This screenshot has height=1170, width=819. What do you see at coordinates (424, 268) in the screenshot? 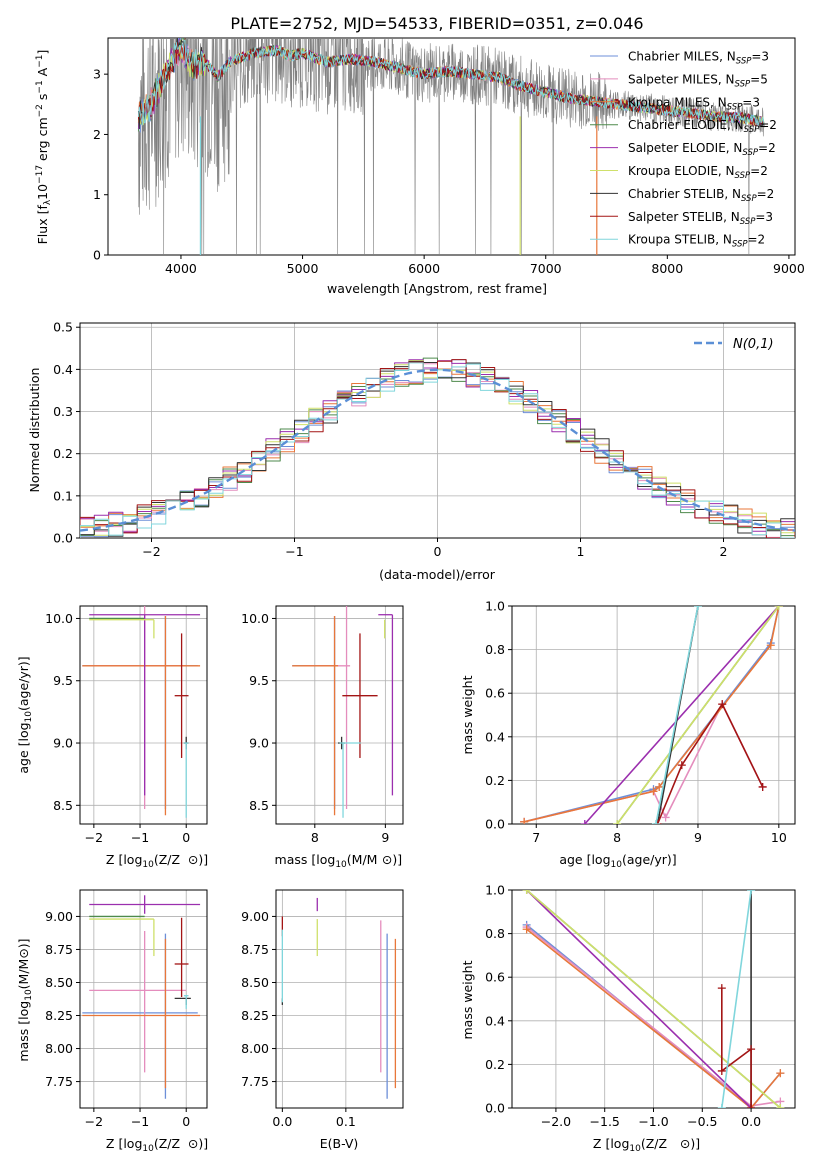
I see `x-tick-label: 6000` at bounding box center [424, 268].